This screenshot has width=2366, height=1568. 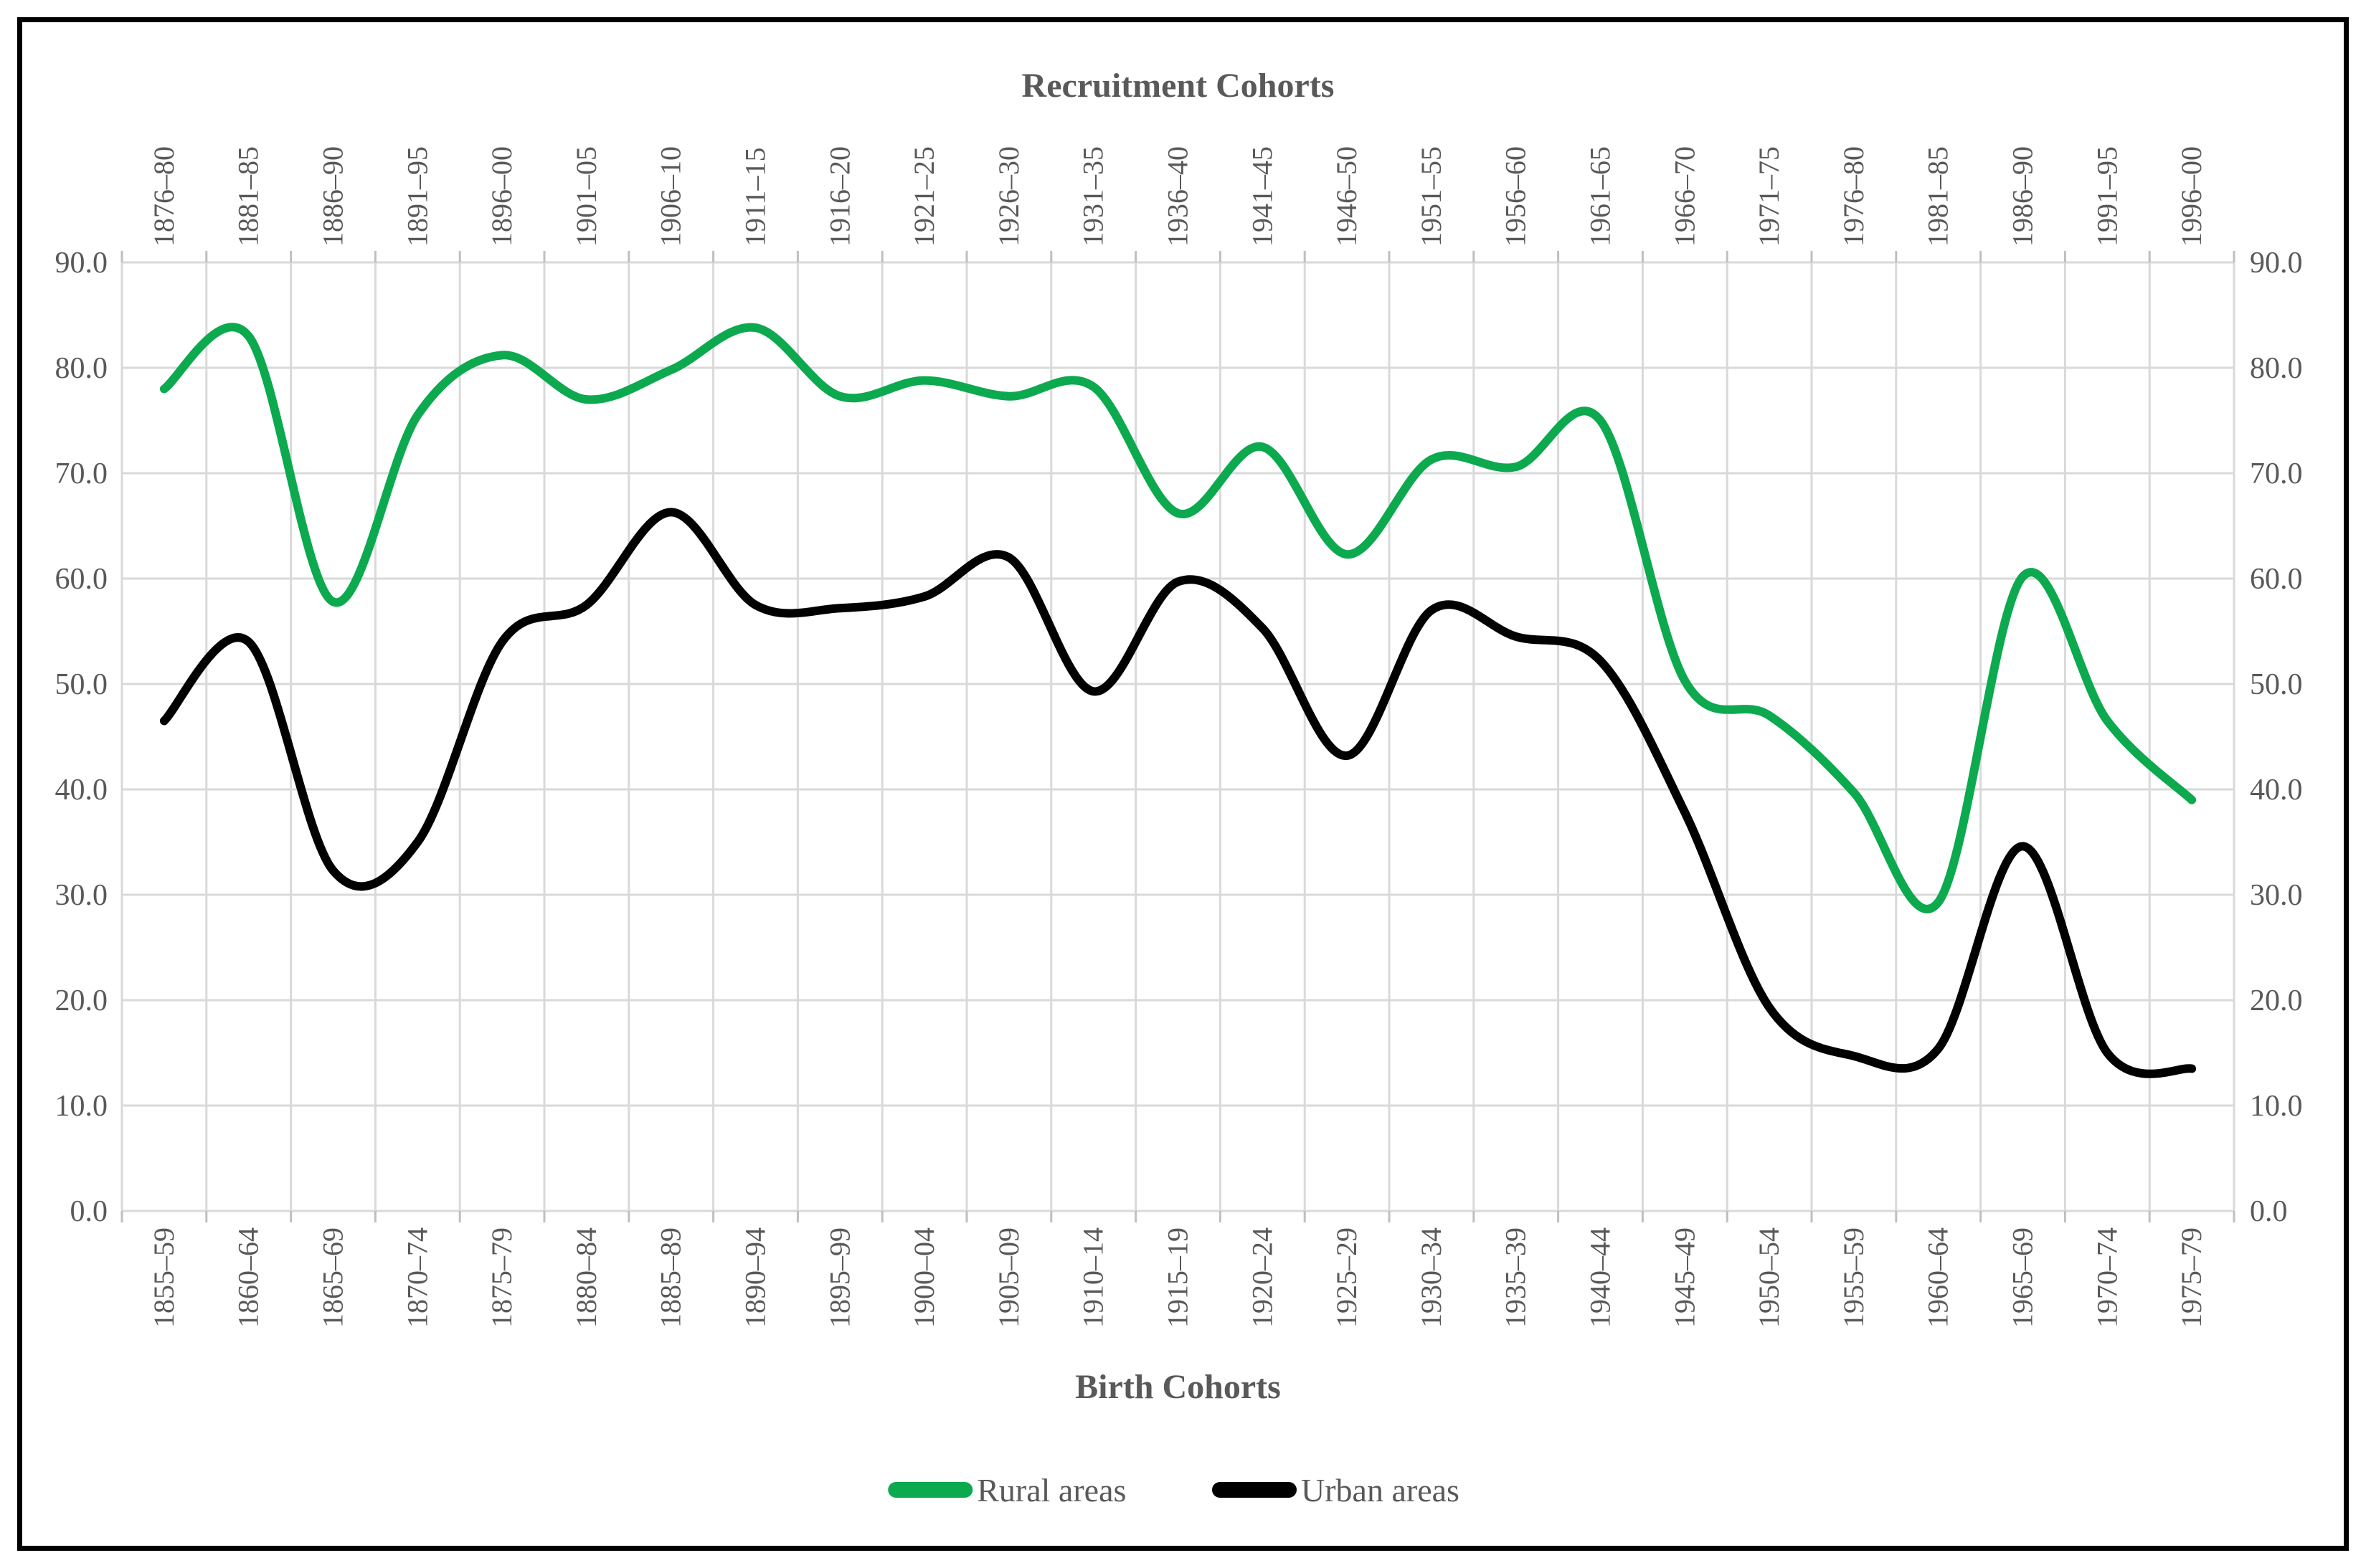 What do you see at coordinates (2191, 196) in the screenshot?
I see `x-axis-label-top: 1996–00` at bounding box center [2191, 196].